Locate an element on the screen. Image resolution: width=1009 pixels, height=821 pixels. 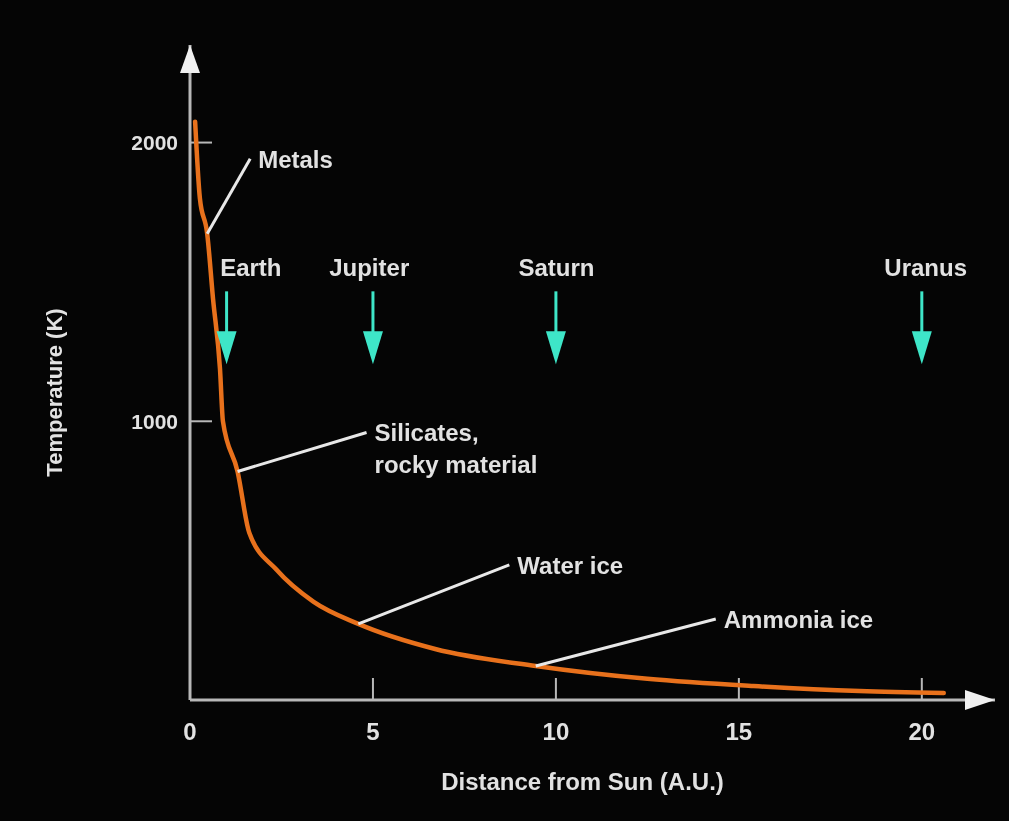
annotation: Silicates, rocky material is located at coordinates (456, 449).